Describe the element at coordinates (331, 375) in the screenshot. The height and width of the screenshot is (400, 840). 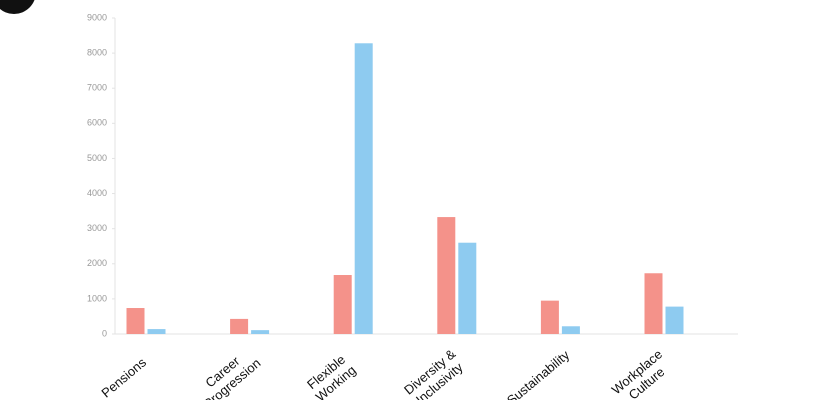
I see `x-tick-label: FlexibleWorking` at that location.